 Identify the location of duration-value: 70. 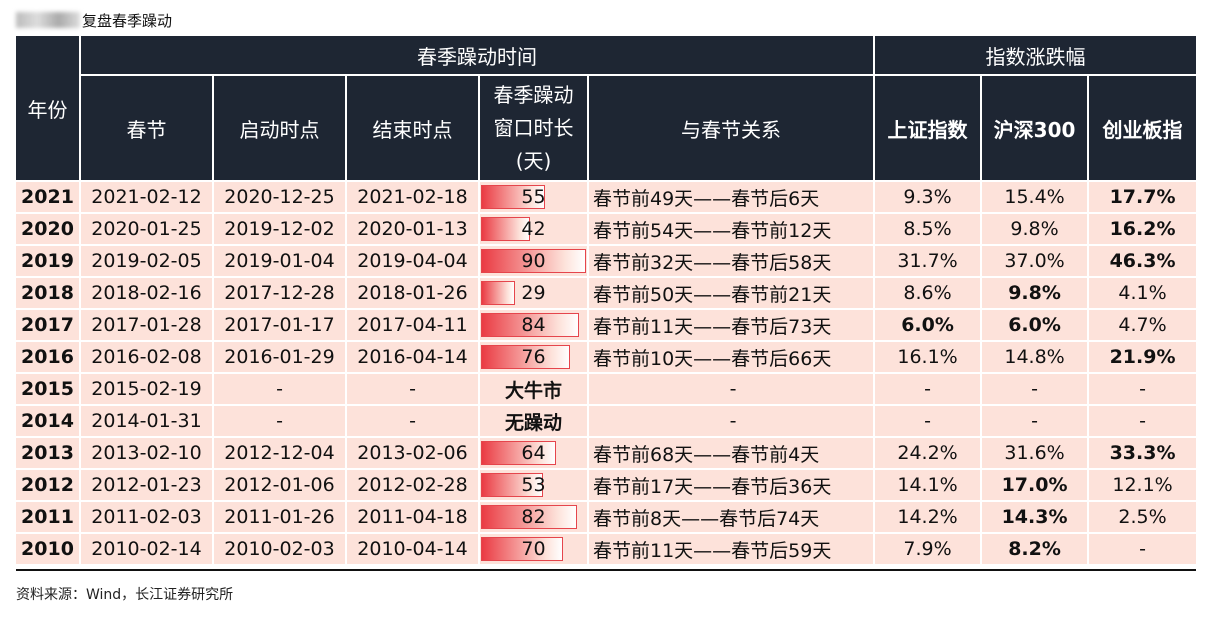
(533, 549).